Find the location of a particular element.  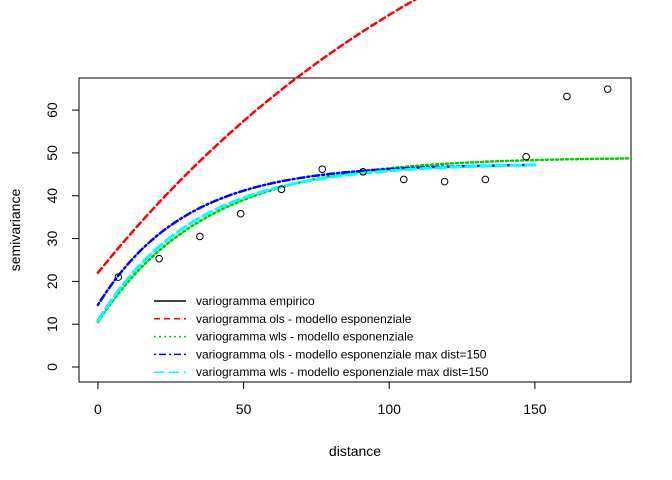

x-tick-label: 100 is located at coordinates (390, 409).